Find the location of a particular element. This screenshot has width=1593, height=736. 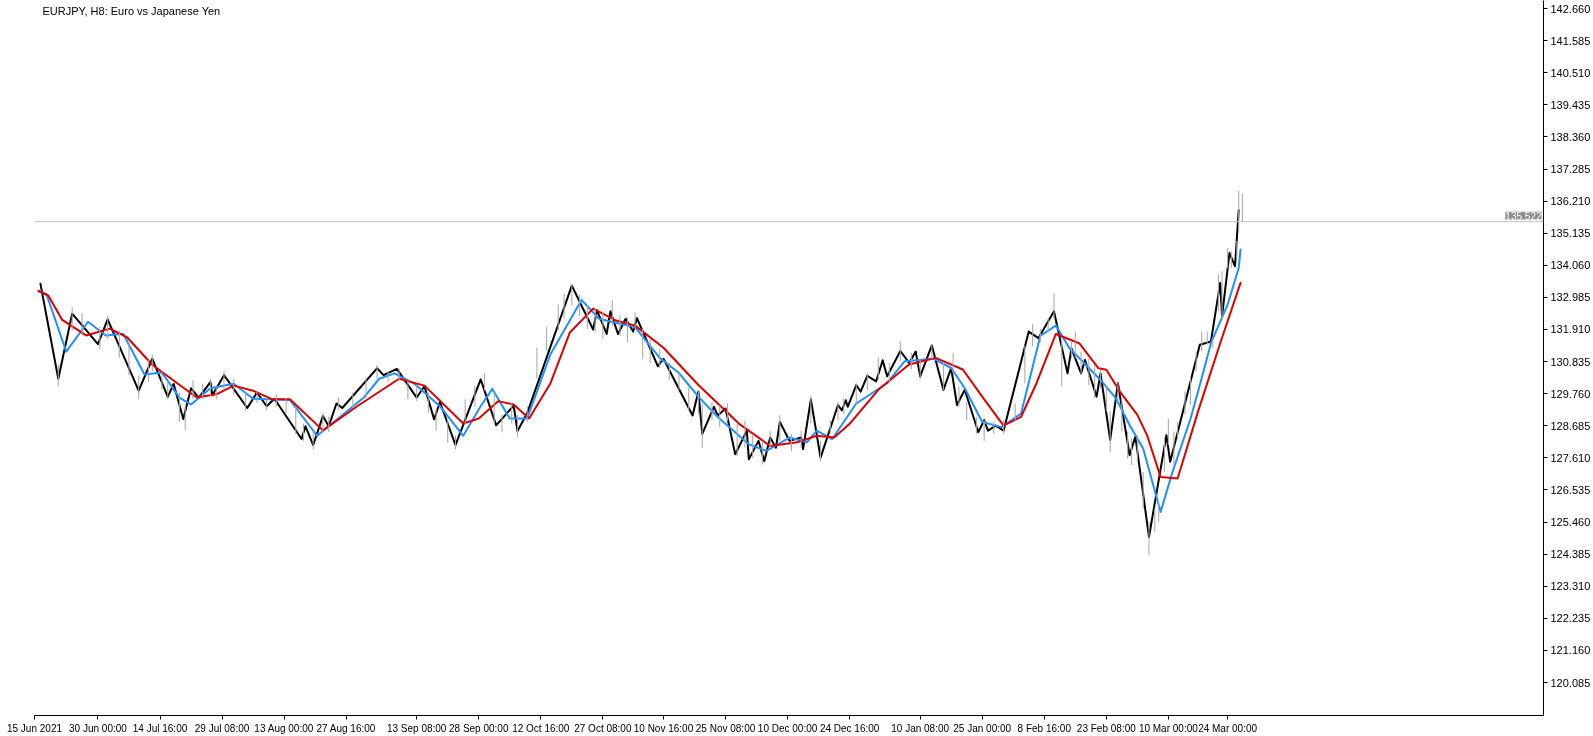

x-tick-label: 28 Sep 00:00 is located at coordinates (478, 728).